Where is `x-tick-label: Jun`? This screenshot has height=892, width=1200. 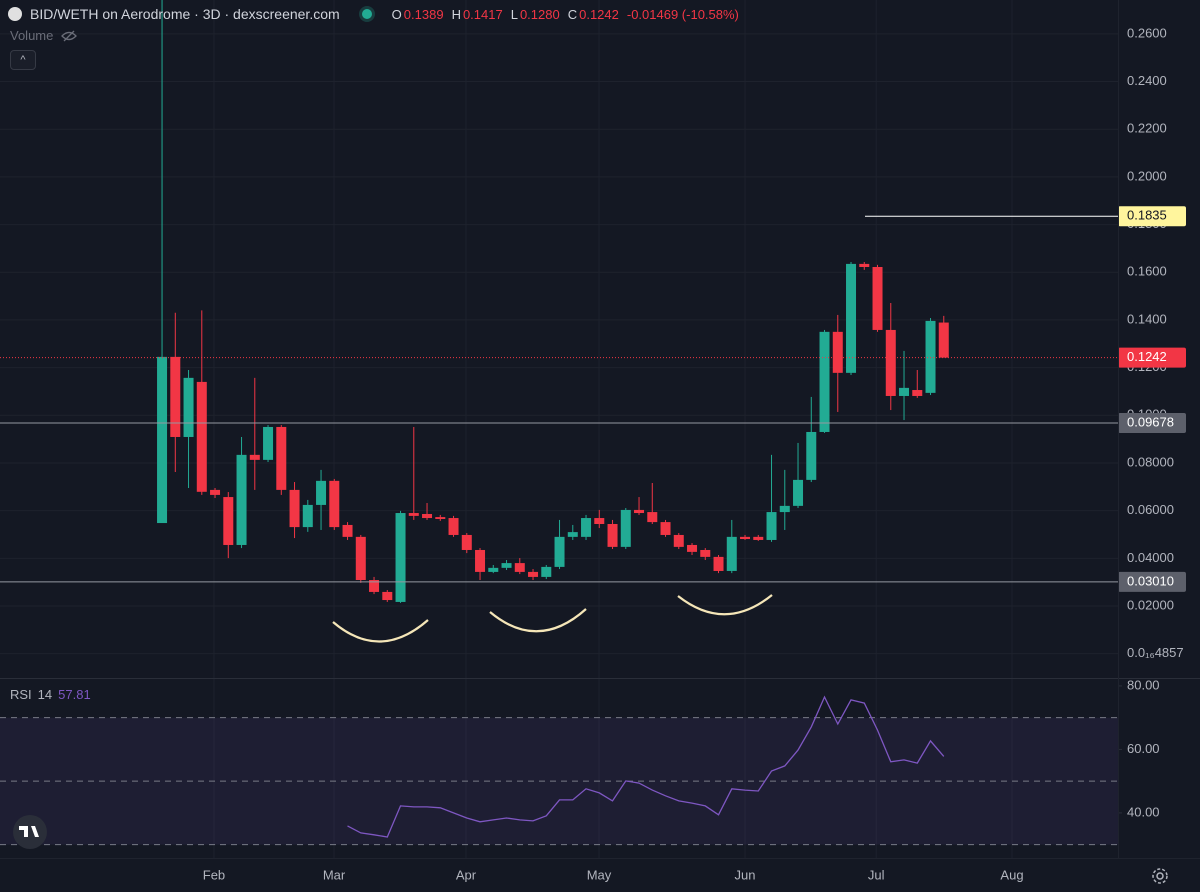
x-tick-label: Jun is located at coordinates (745, 874).